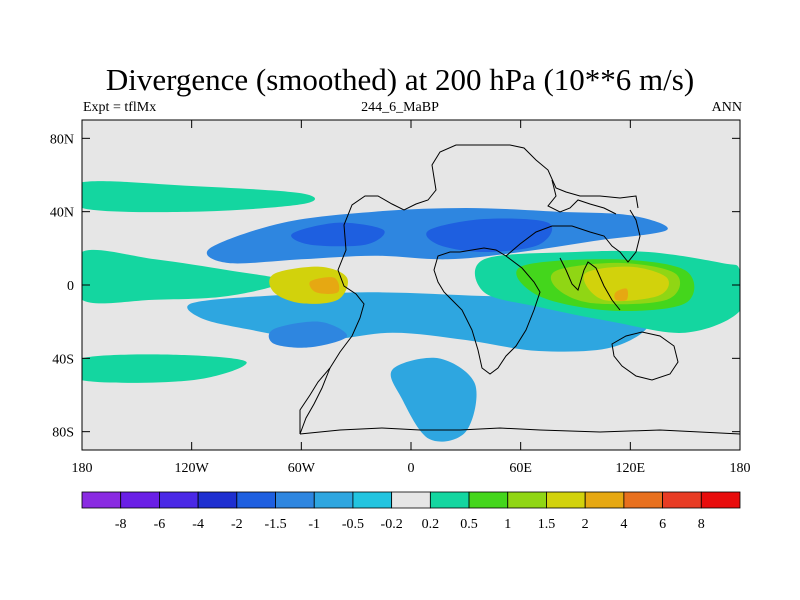  Describe the element at coordinates (487, 311) in the screenshot. I see `coastline-africa` at that location.